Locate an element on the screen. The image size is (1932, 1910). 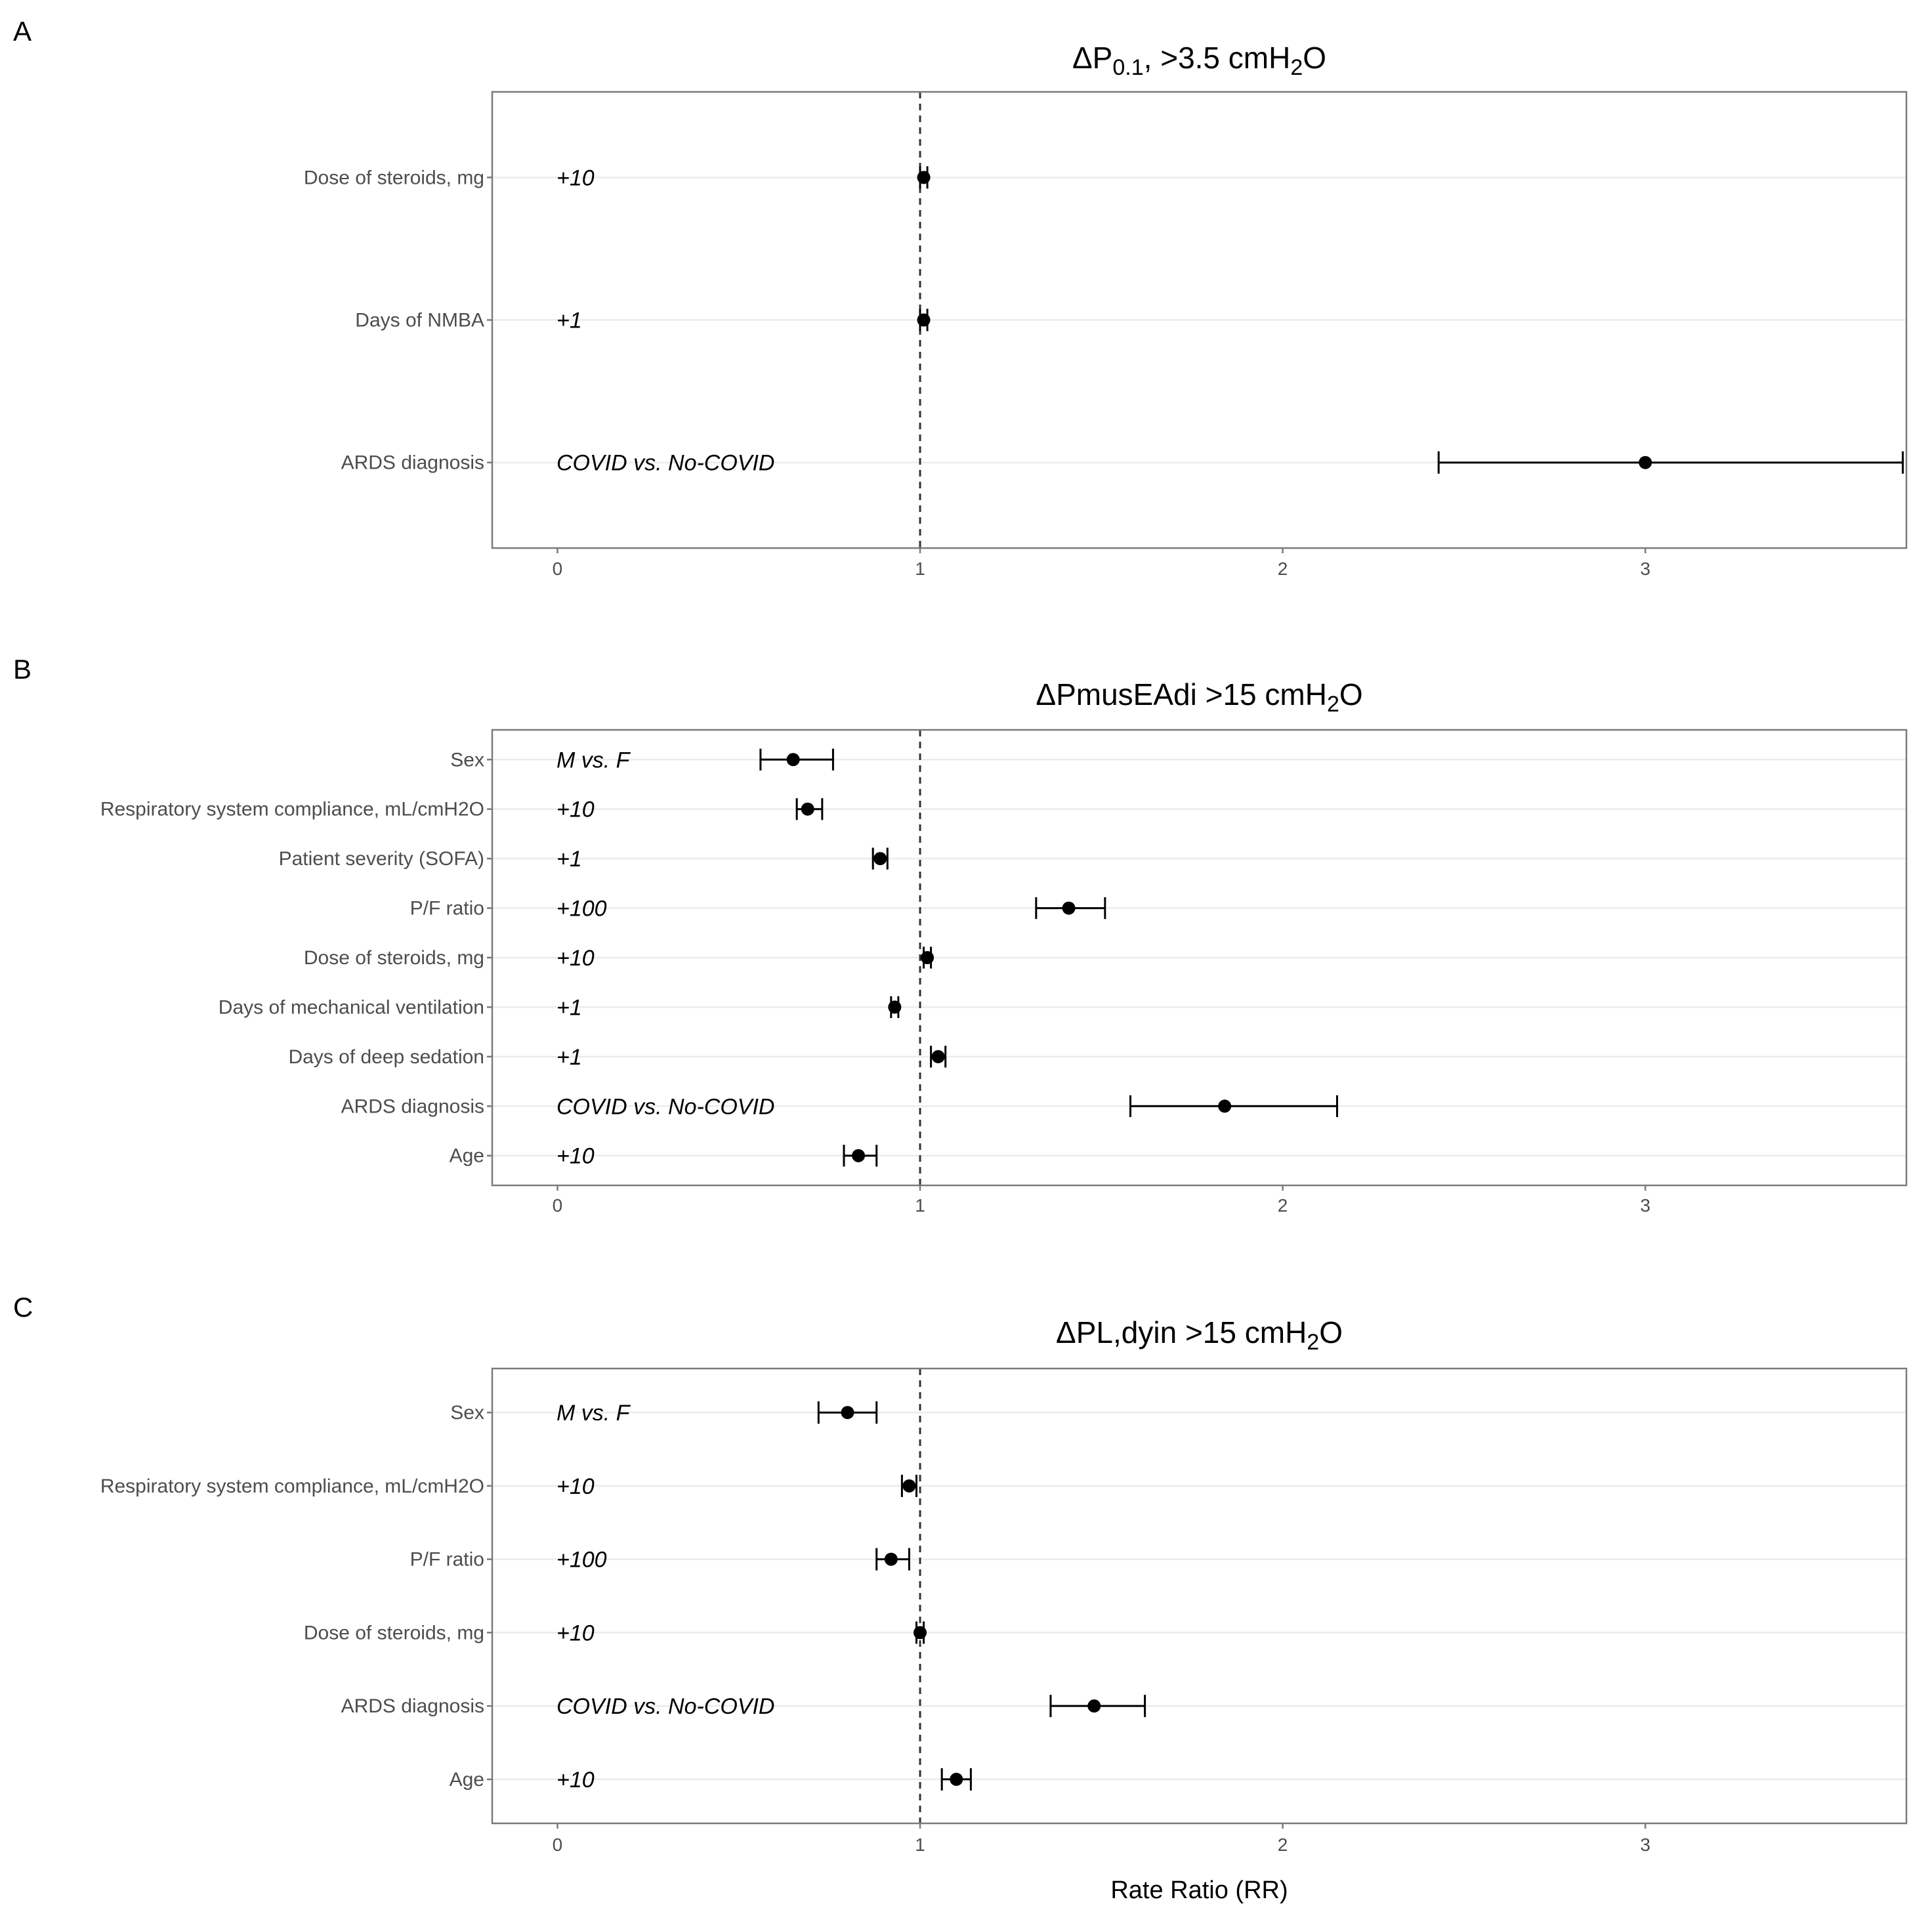
y-axis-label: Days of NMBA is located at coordinates (419, 321).